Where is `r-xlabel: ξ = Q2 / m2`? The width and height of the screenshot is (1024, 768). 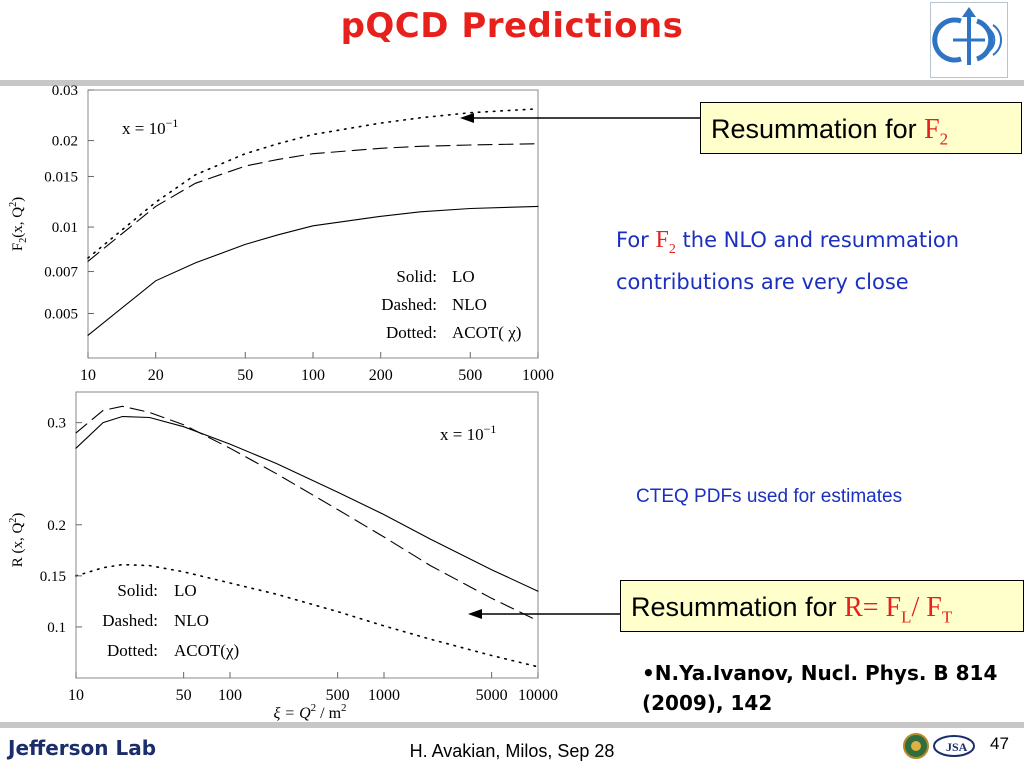
r-xlabel: ξ = Q2 / m2 is located at coordinates (309, 712).